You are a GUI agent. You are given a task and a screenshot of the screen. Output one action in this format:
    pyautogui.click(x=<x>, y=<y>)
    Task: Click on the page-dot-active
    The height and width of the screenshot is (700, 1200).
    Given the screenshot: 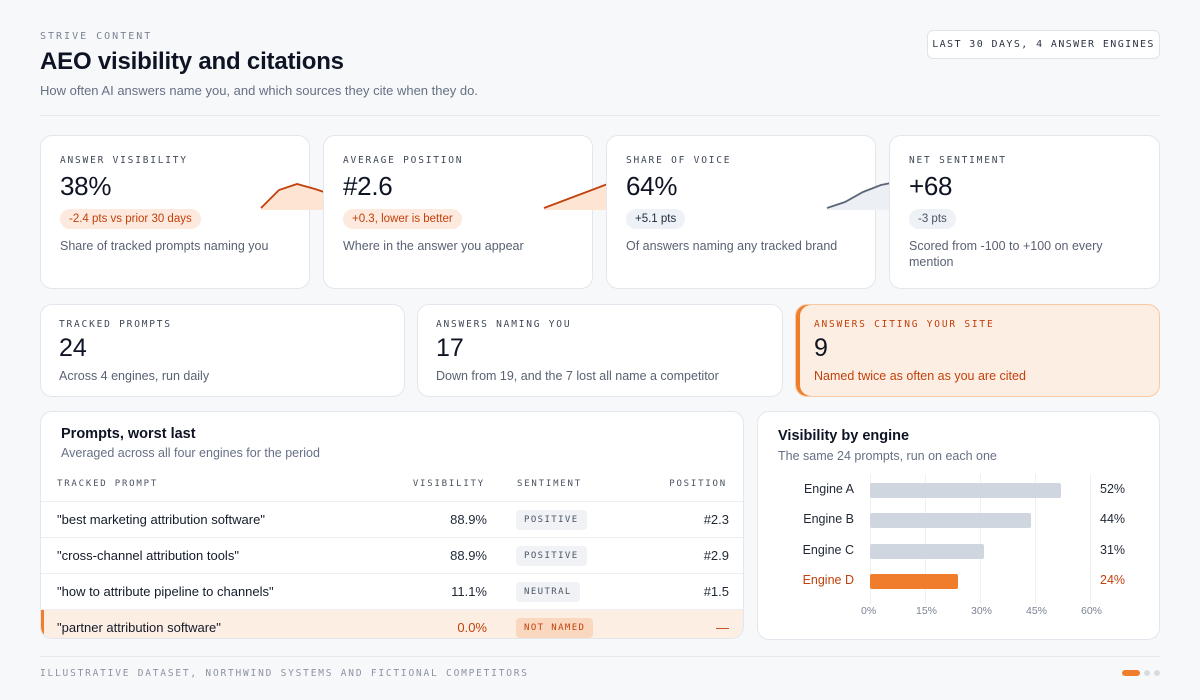 What is the action you would take?
    pyautogui.click(x=1131, y=673)
    